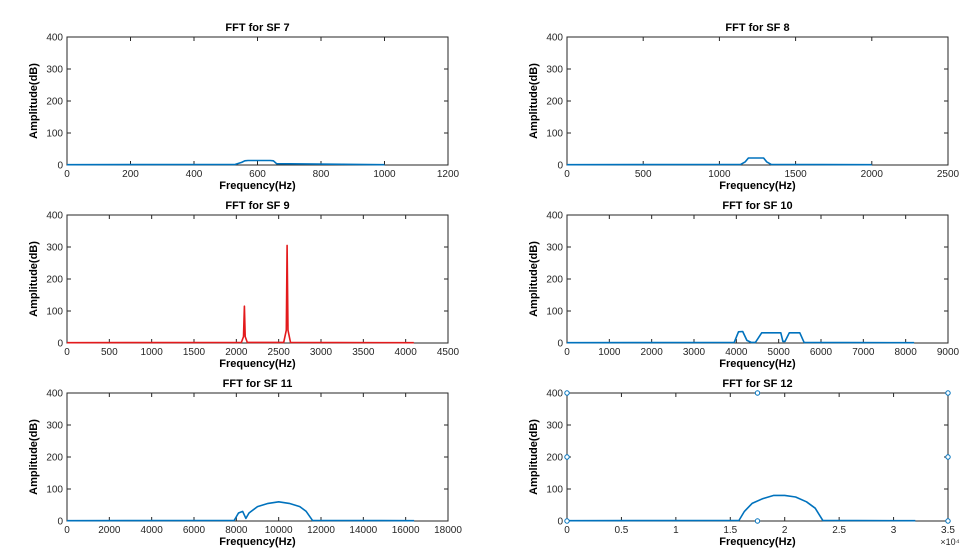 The image size is (978, 557). What do you see at coordinates (863, 352) in the screenshot?
I see `x-tick-label: 7000` at bounding box center [863, 352].